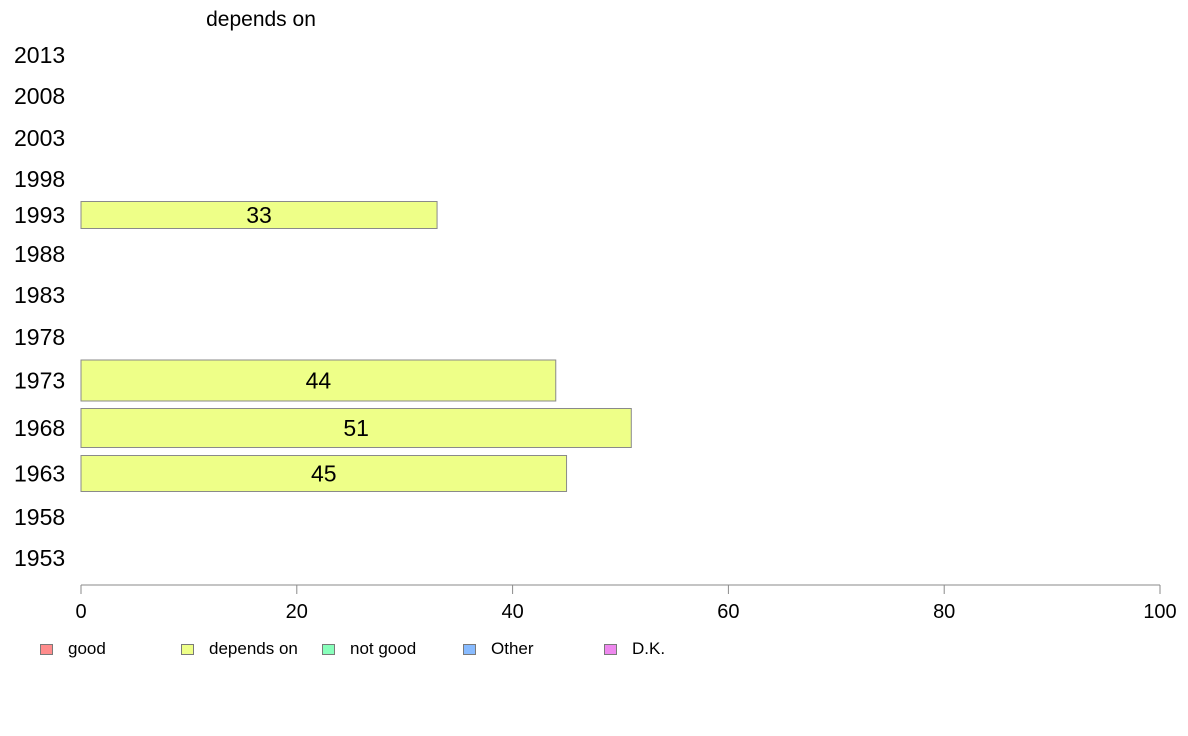 The image size is (1188, 736). Describe the element at coordinates (512, 612) in the screenshot. I see `x-tick-label: 40` at that location.